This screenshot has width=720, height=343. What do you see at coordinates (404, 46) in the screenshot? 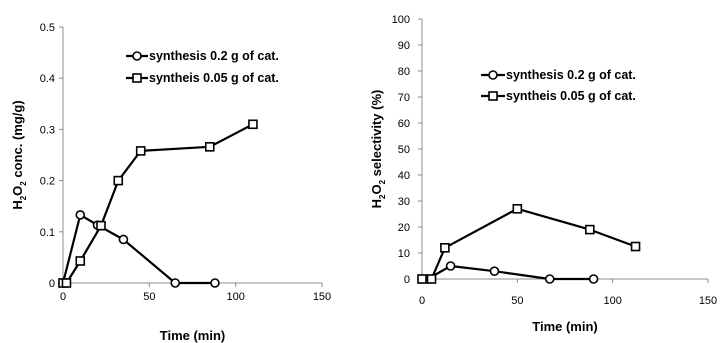
I see `y-tick-label: 90` at bounding box center [404, 46].